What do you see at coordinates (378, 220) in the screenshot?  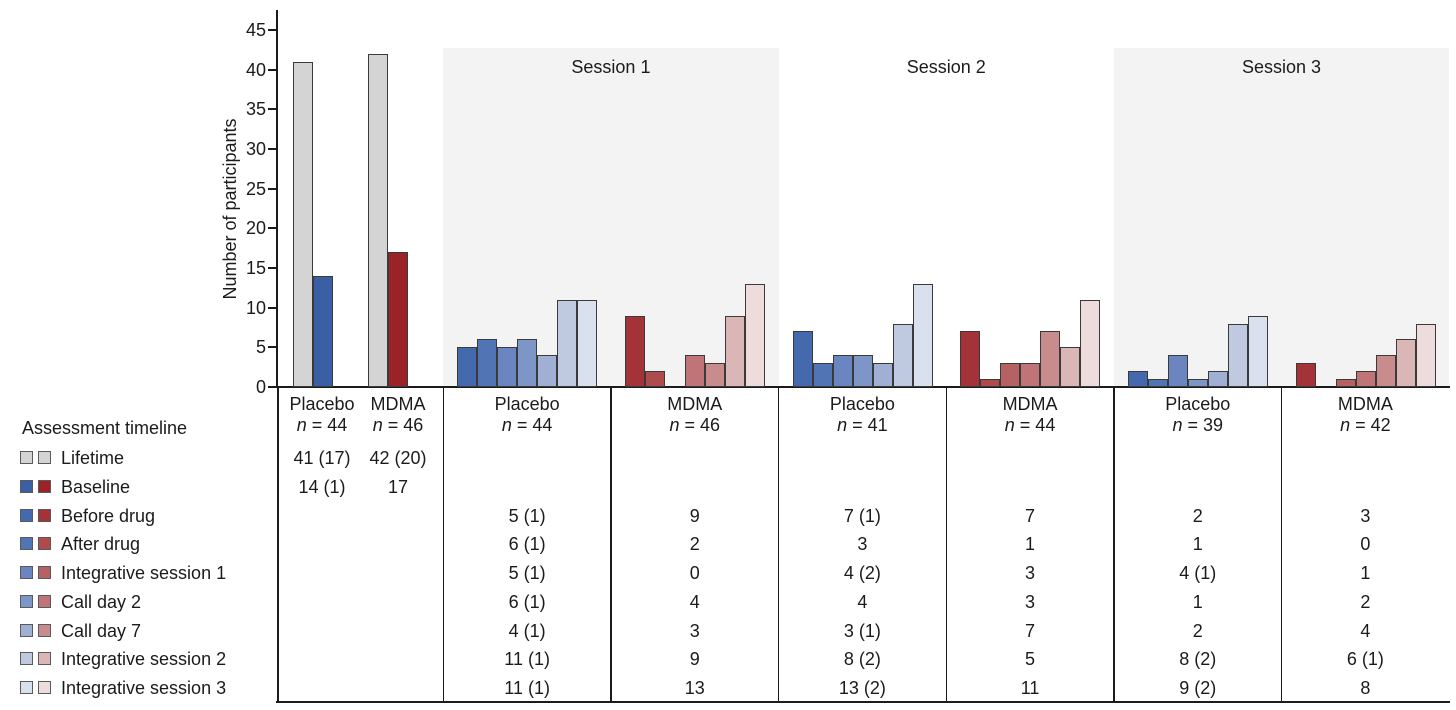 I see `bar-mdma-lifetime` at bounding box center [378, 220].